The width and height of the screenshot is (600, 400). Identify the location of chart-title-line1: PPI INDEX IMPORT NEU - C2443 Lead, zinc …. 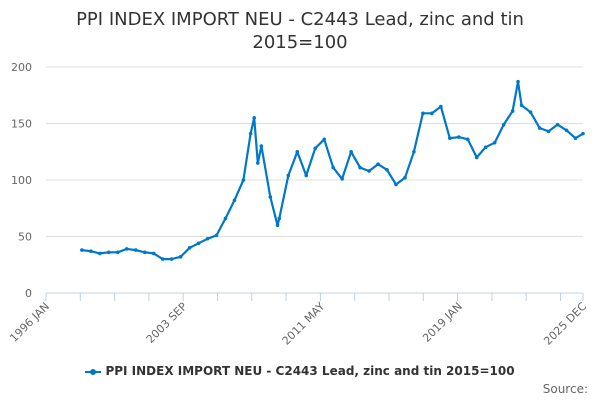
(300, 19).